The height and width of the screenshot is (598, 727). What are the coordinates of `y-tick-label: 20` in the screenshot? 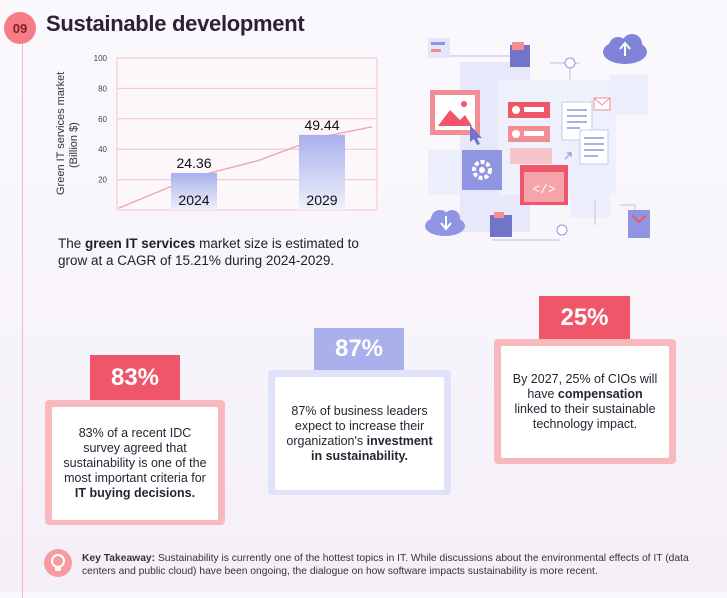 It's located at (102, 180).